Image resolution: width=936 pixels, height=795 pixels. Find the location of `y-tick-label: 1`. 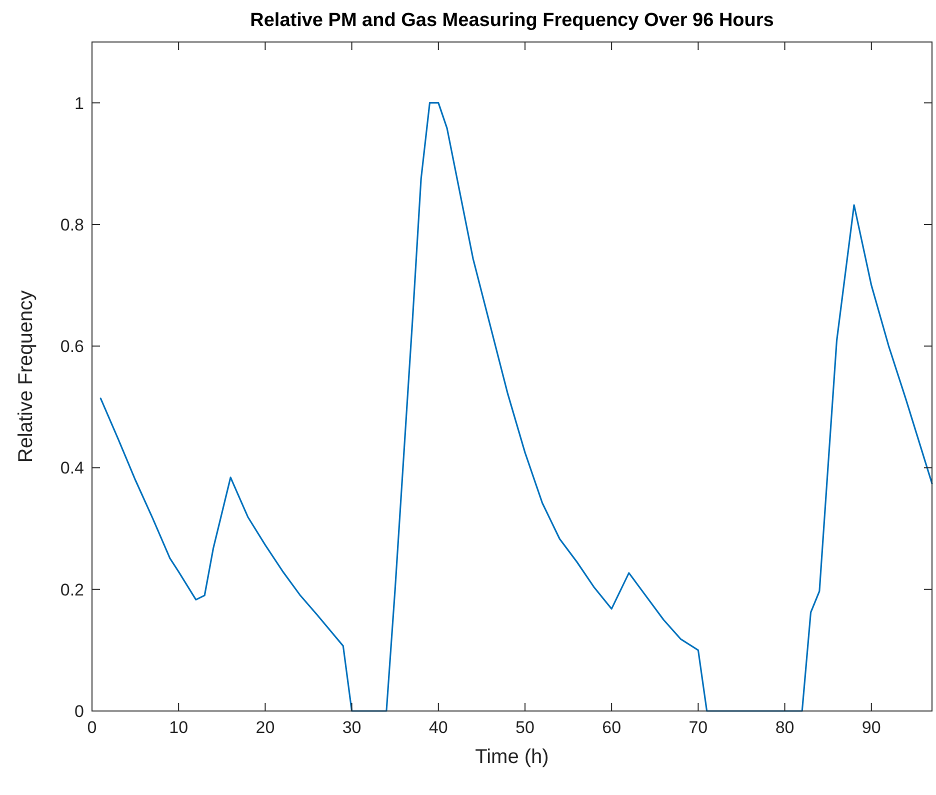

y-tick-label: 1 is located at coordinates (79, 103).